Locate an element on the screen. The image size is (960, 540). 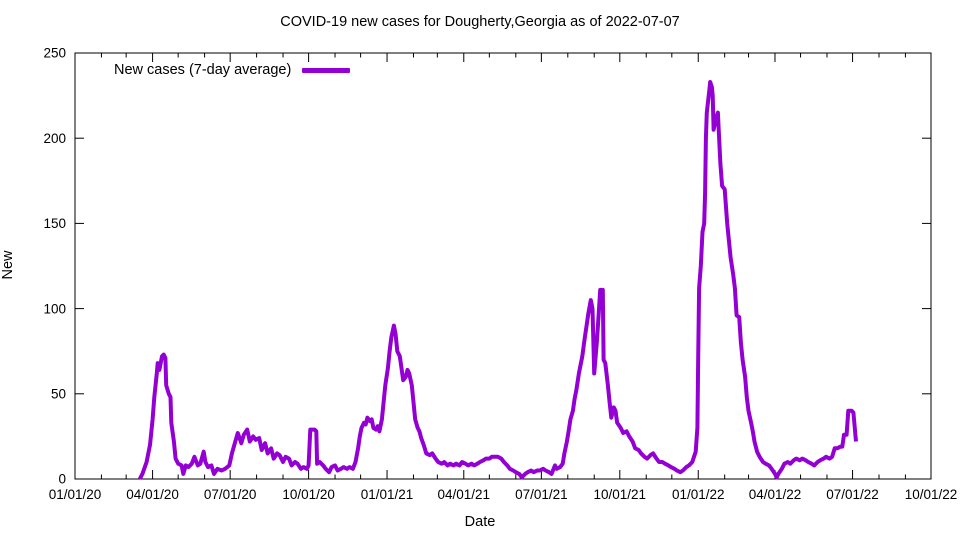
x-tick-label: 01/01/21 is located at coordinates (387, 494).